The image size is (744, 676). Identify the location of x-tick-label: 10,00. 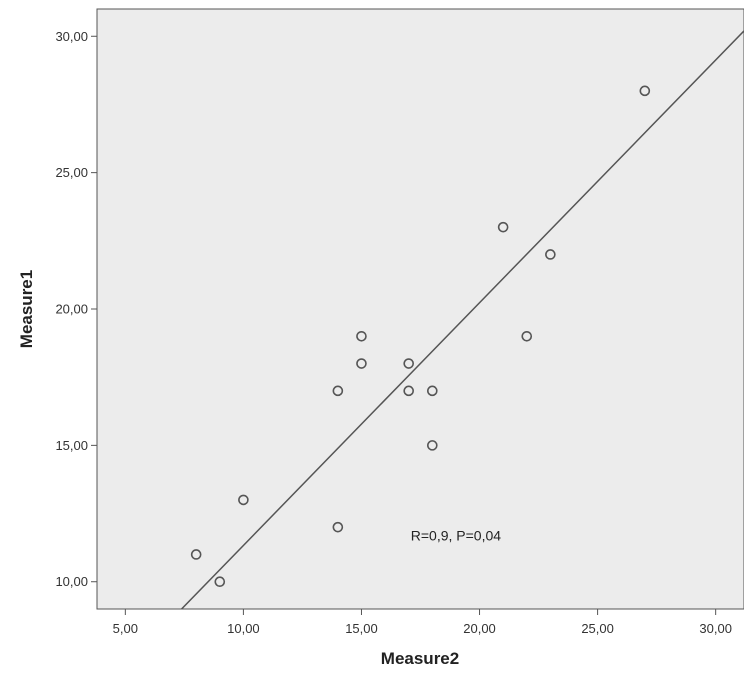
(243, 628).